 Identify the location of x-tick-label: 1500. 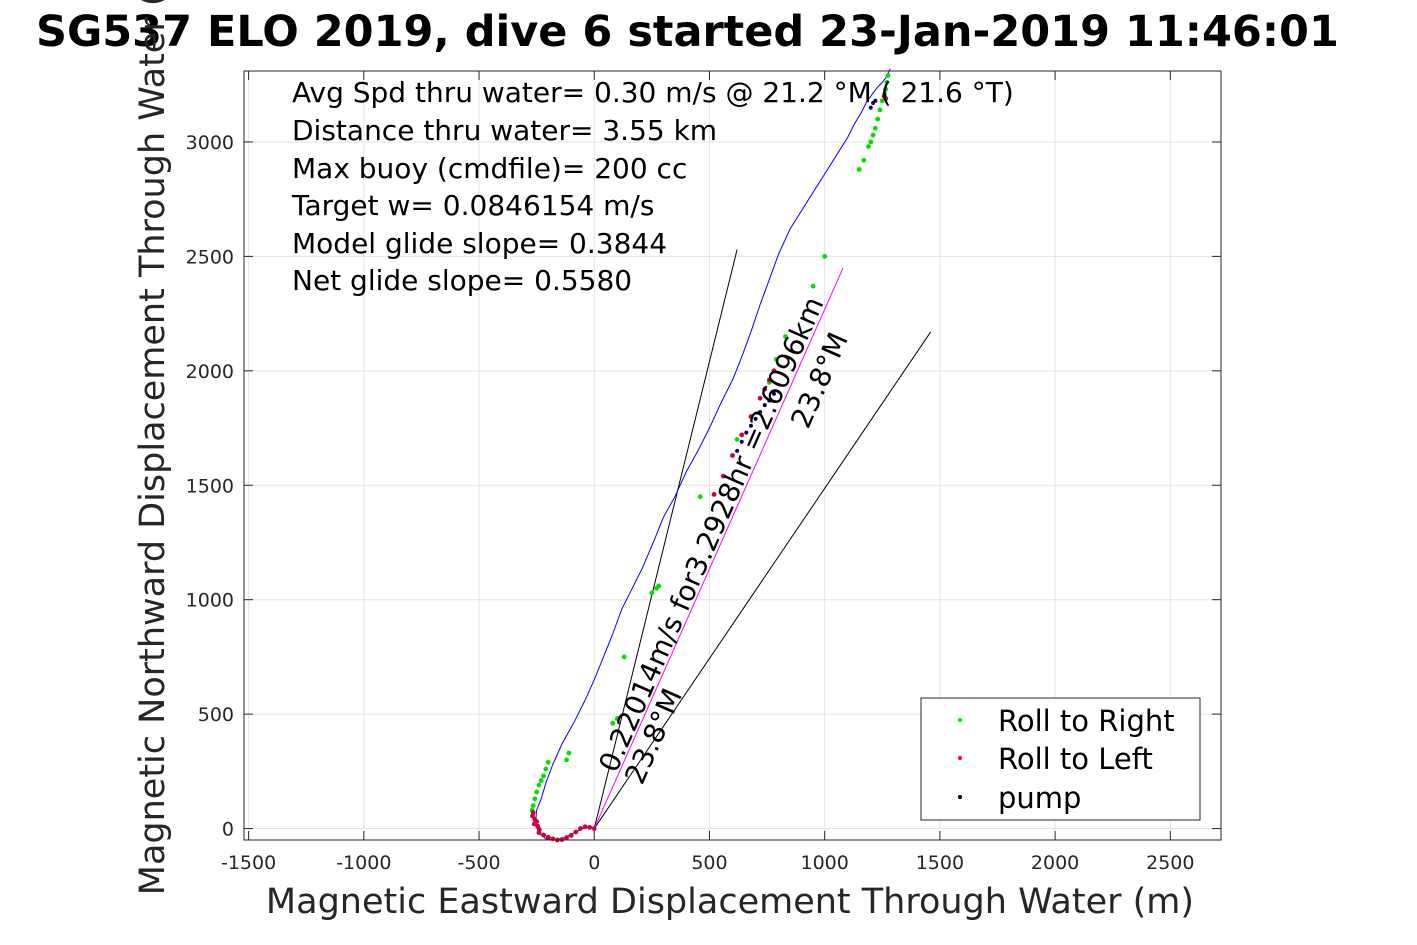
(940, 863).